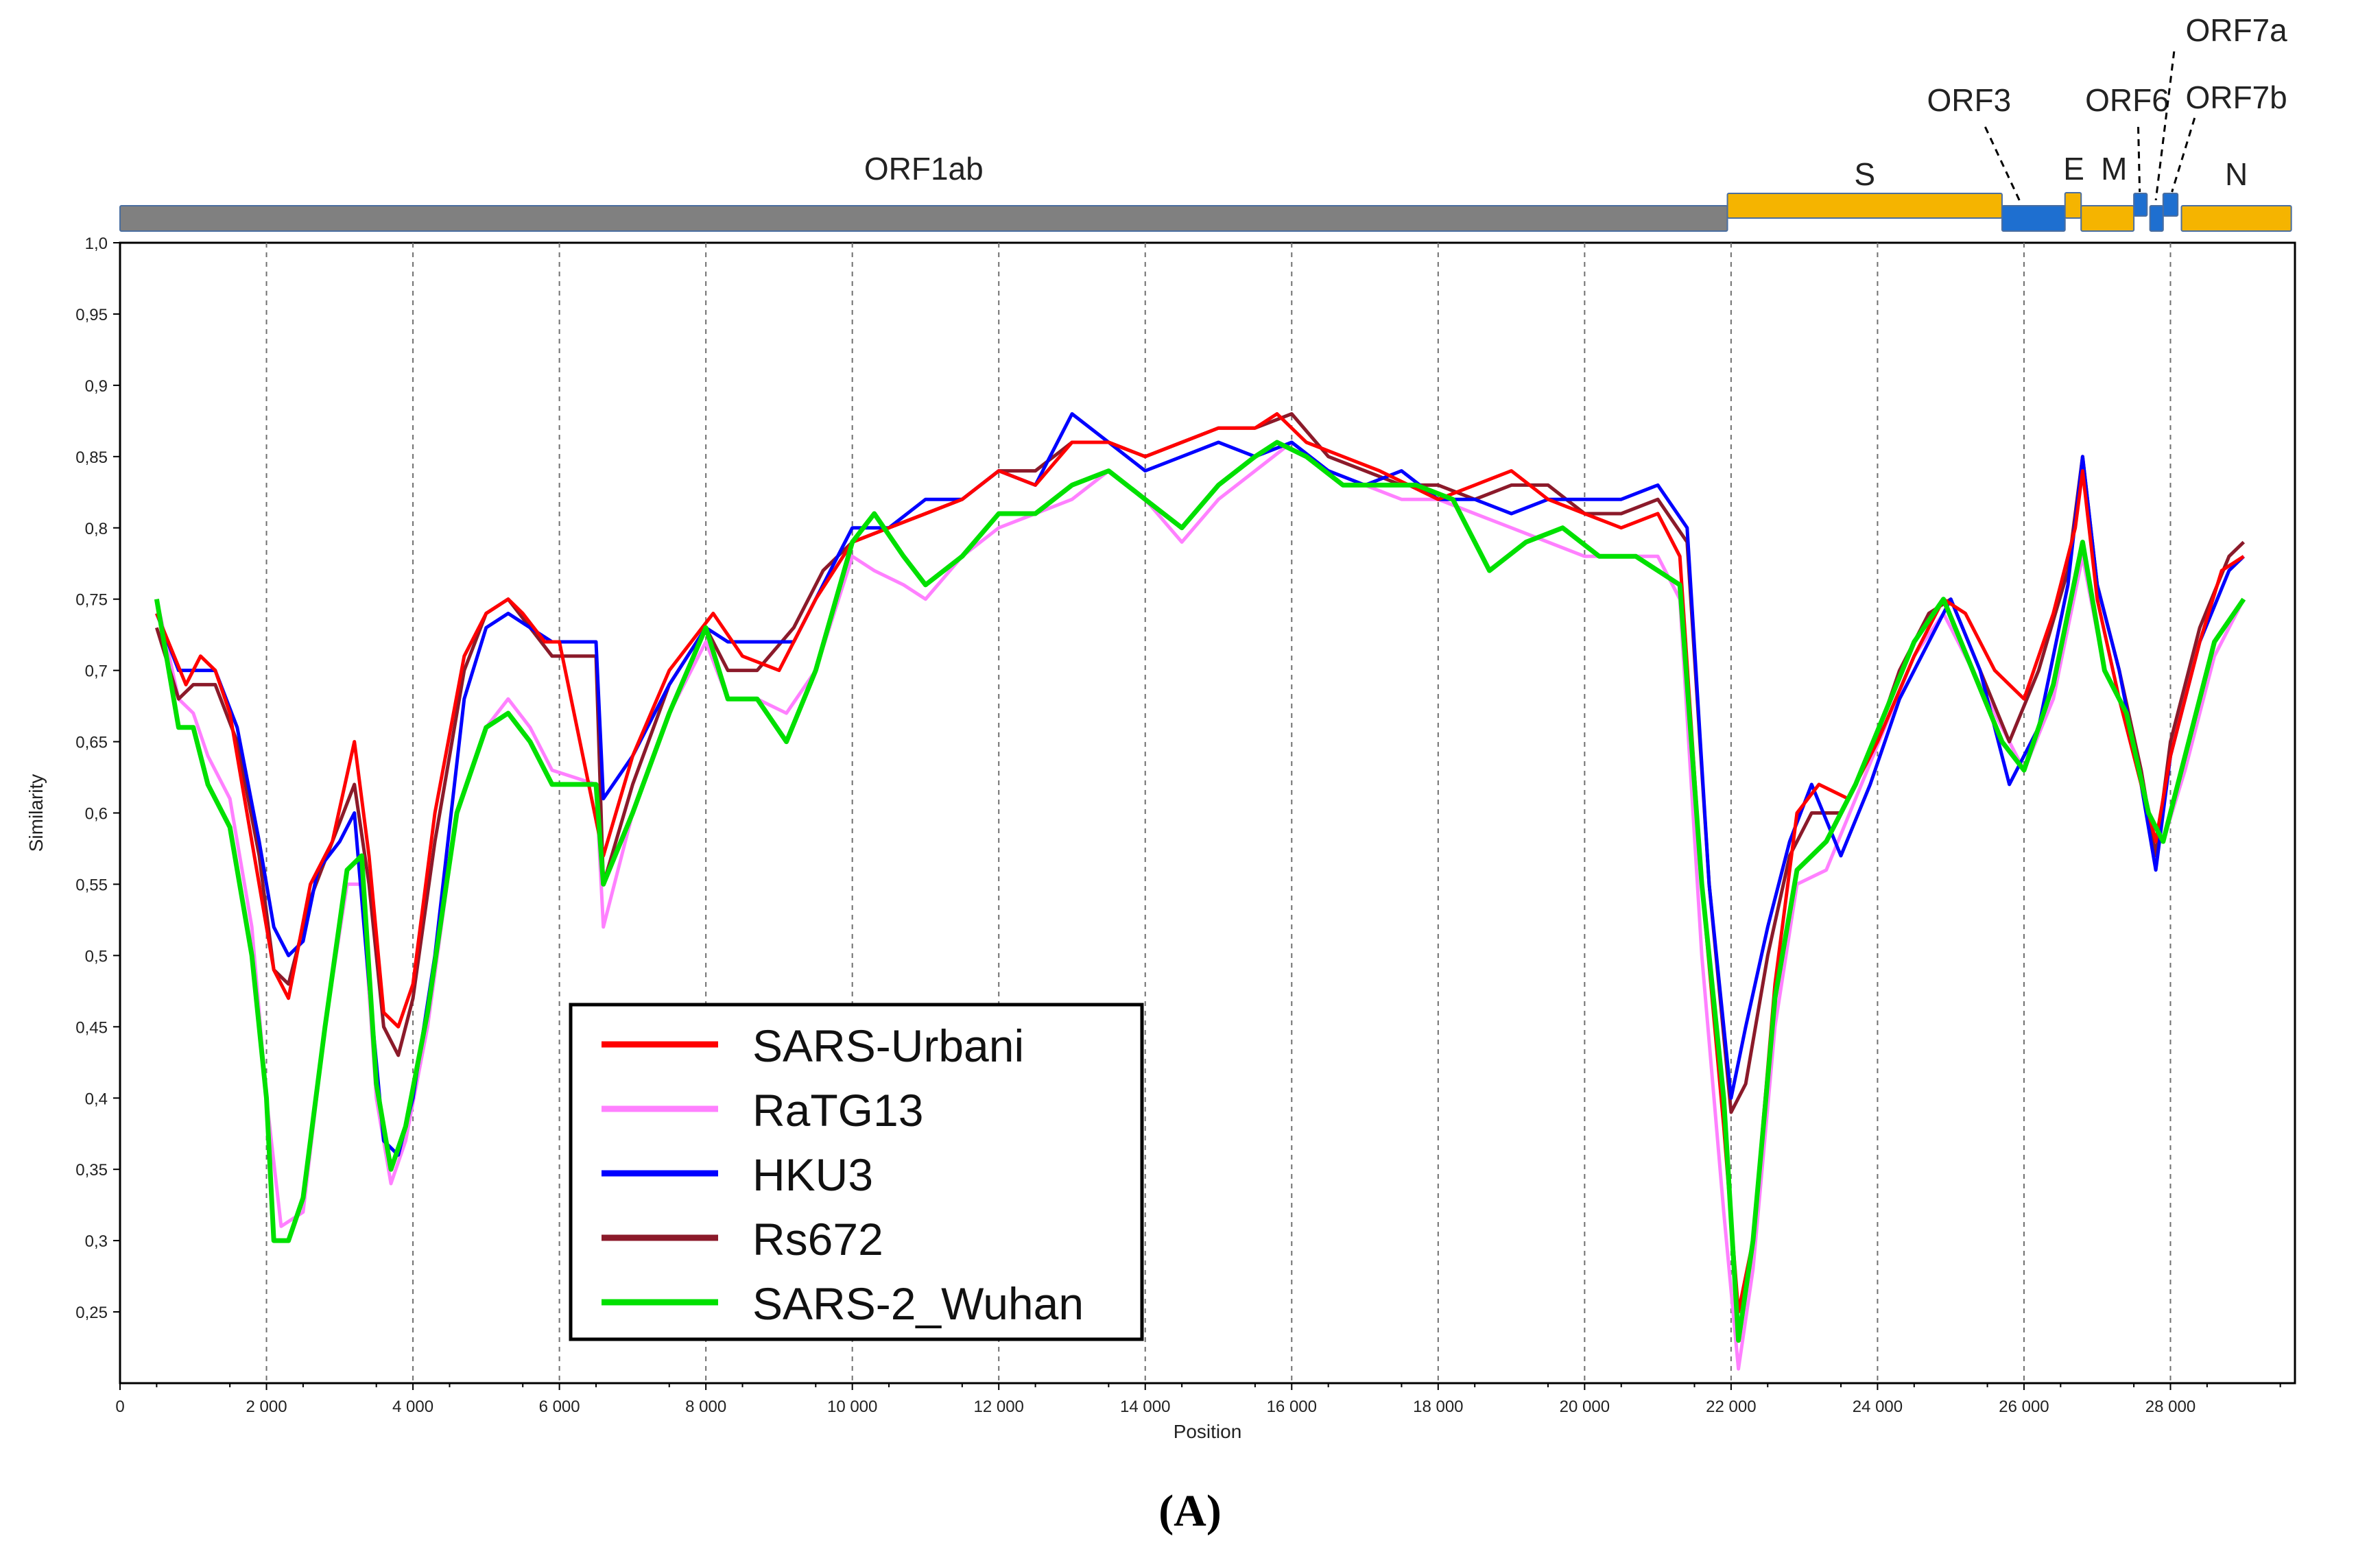 The image size is (2380, 1545). I want to click on y-tick-label: 0,45, so click(92, 1028).